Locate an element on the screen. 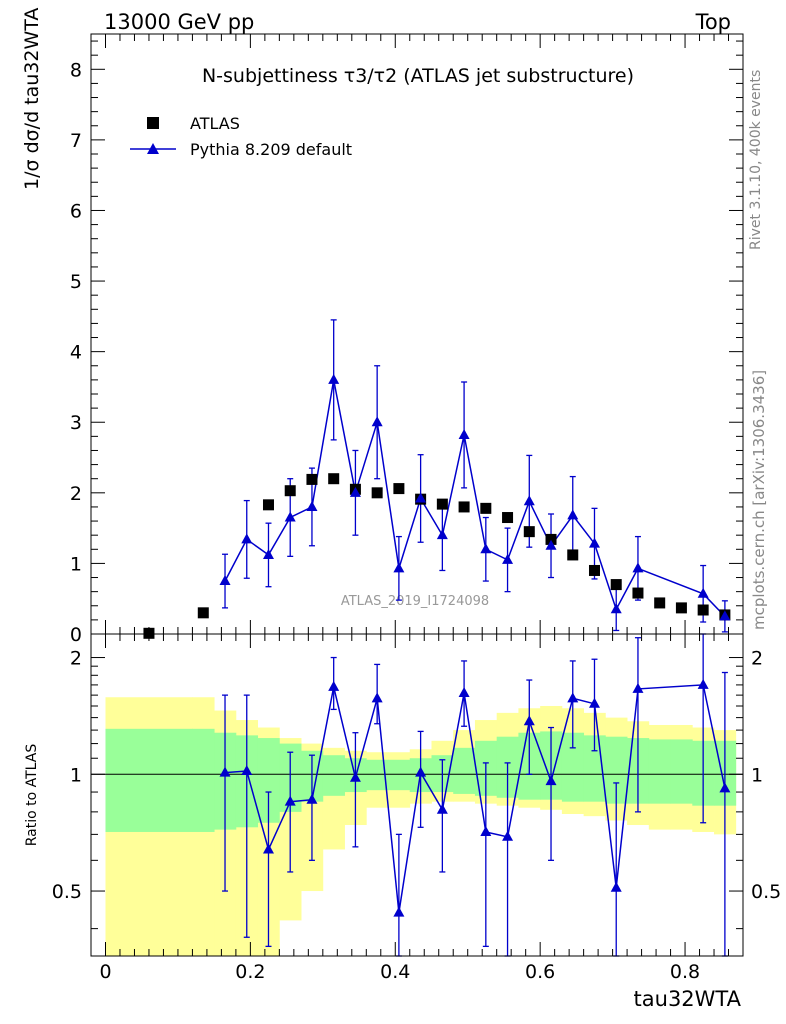  y-tick-label: 5 is located at coordinates (76, 282).